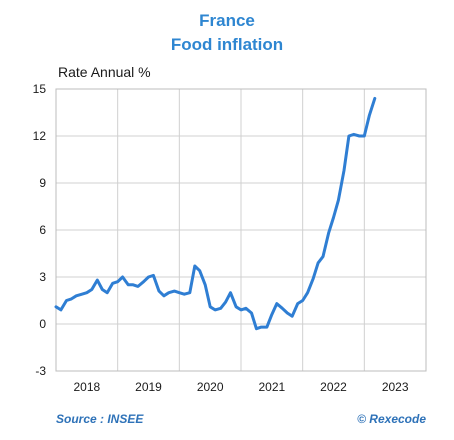  What do you see at coordinates (271, 387) in the screenshot?
I see `x-tick-label: 2021` at bounding box center [271, 387].